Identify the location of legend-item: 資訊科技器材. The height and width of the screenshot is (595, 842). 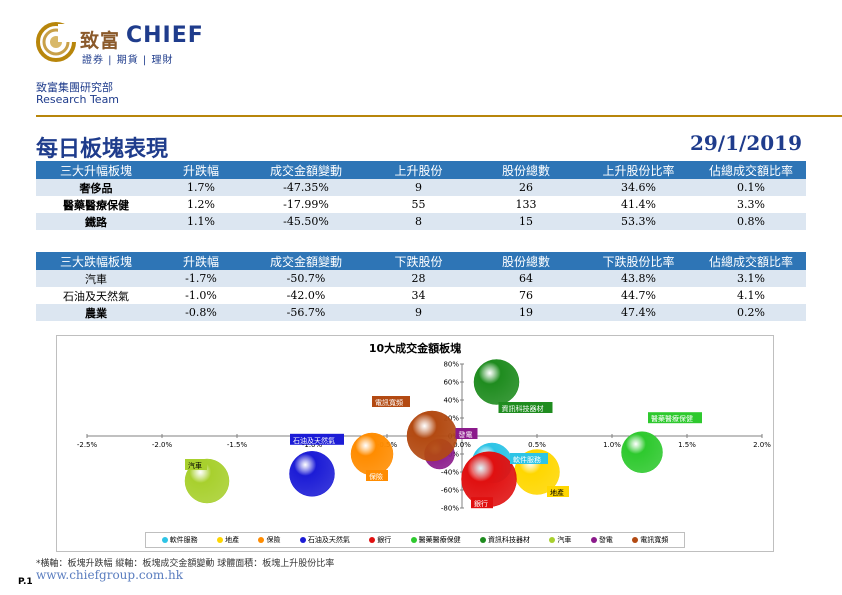
(505, 540).